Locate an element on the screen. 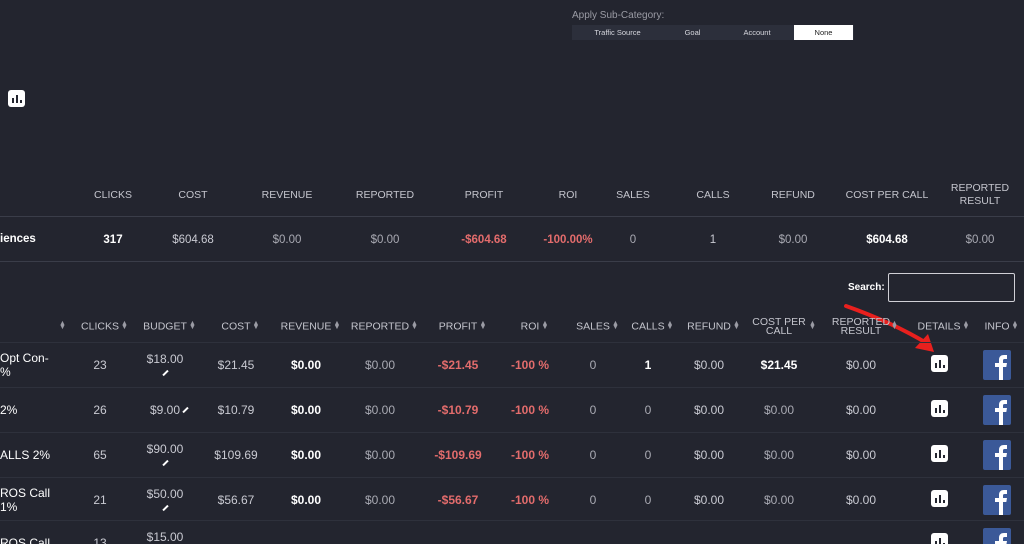 This screenshot has width=1024, height=544. row-name: ALLS 2% is located at coordinates (25, 455).